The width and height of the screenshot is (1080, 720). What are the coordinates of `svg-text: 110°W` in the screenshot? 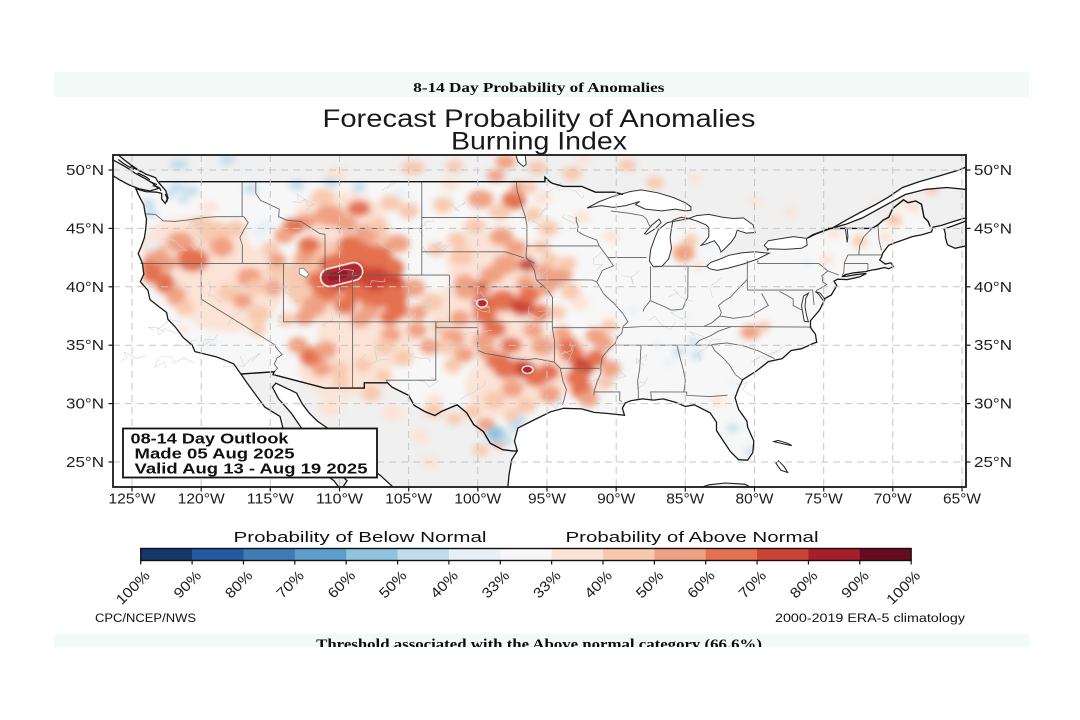 It's located at (340, 500).